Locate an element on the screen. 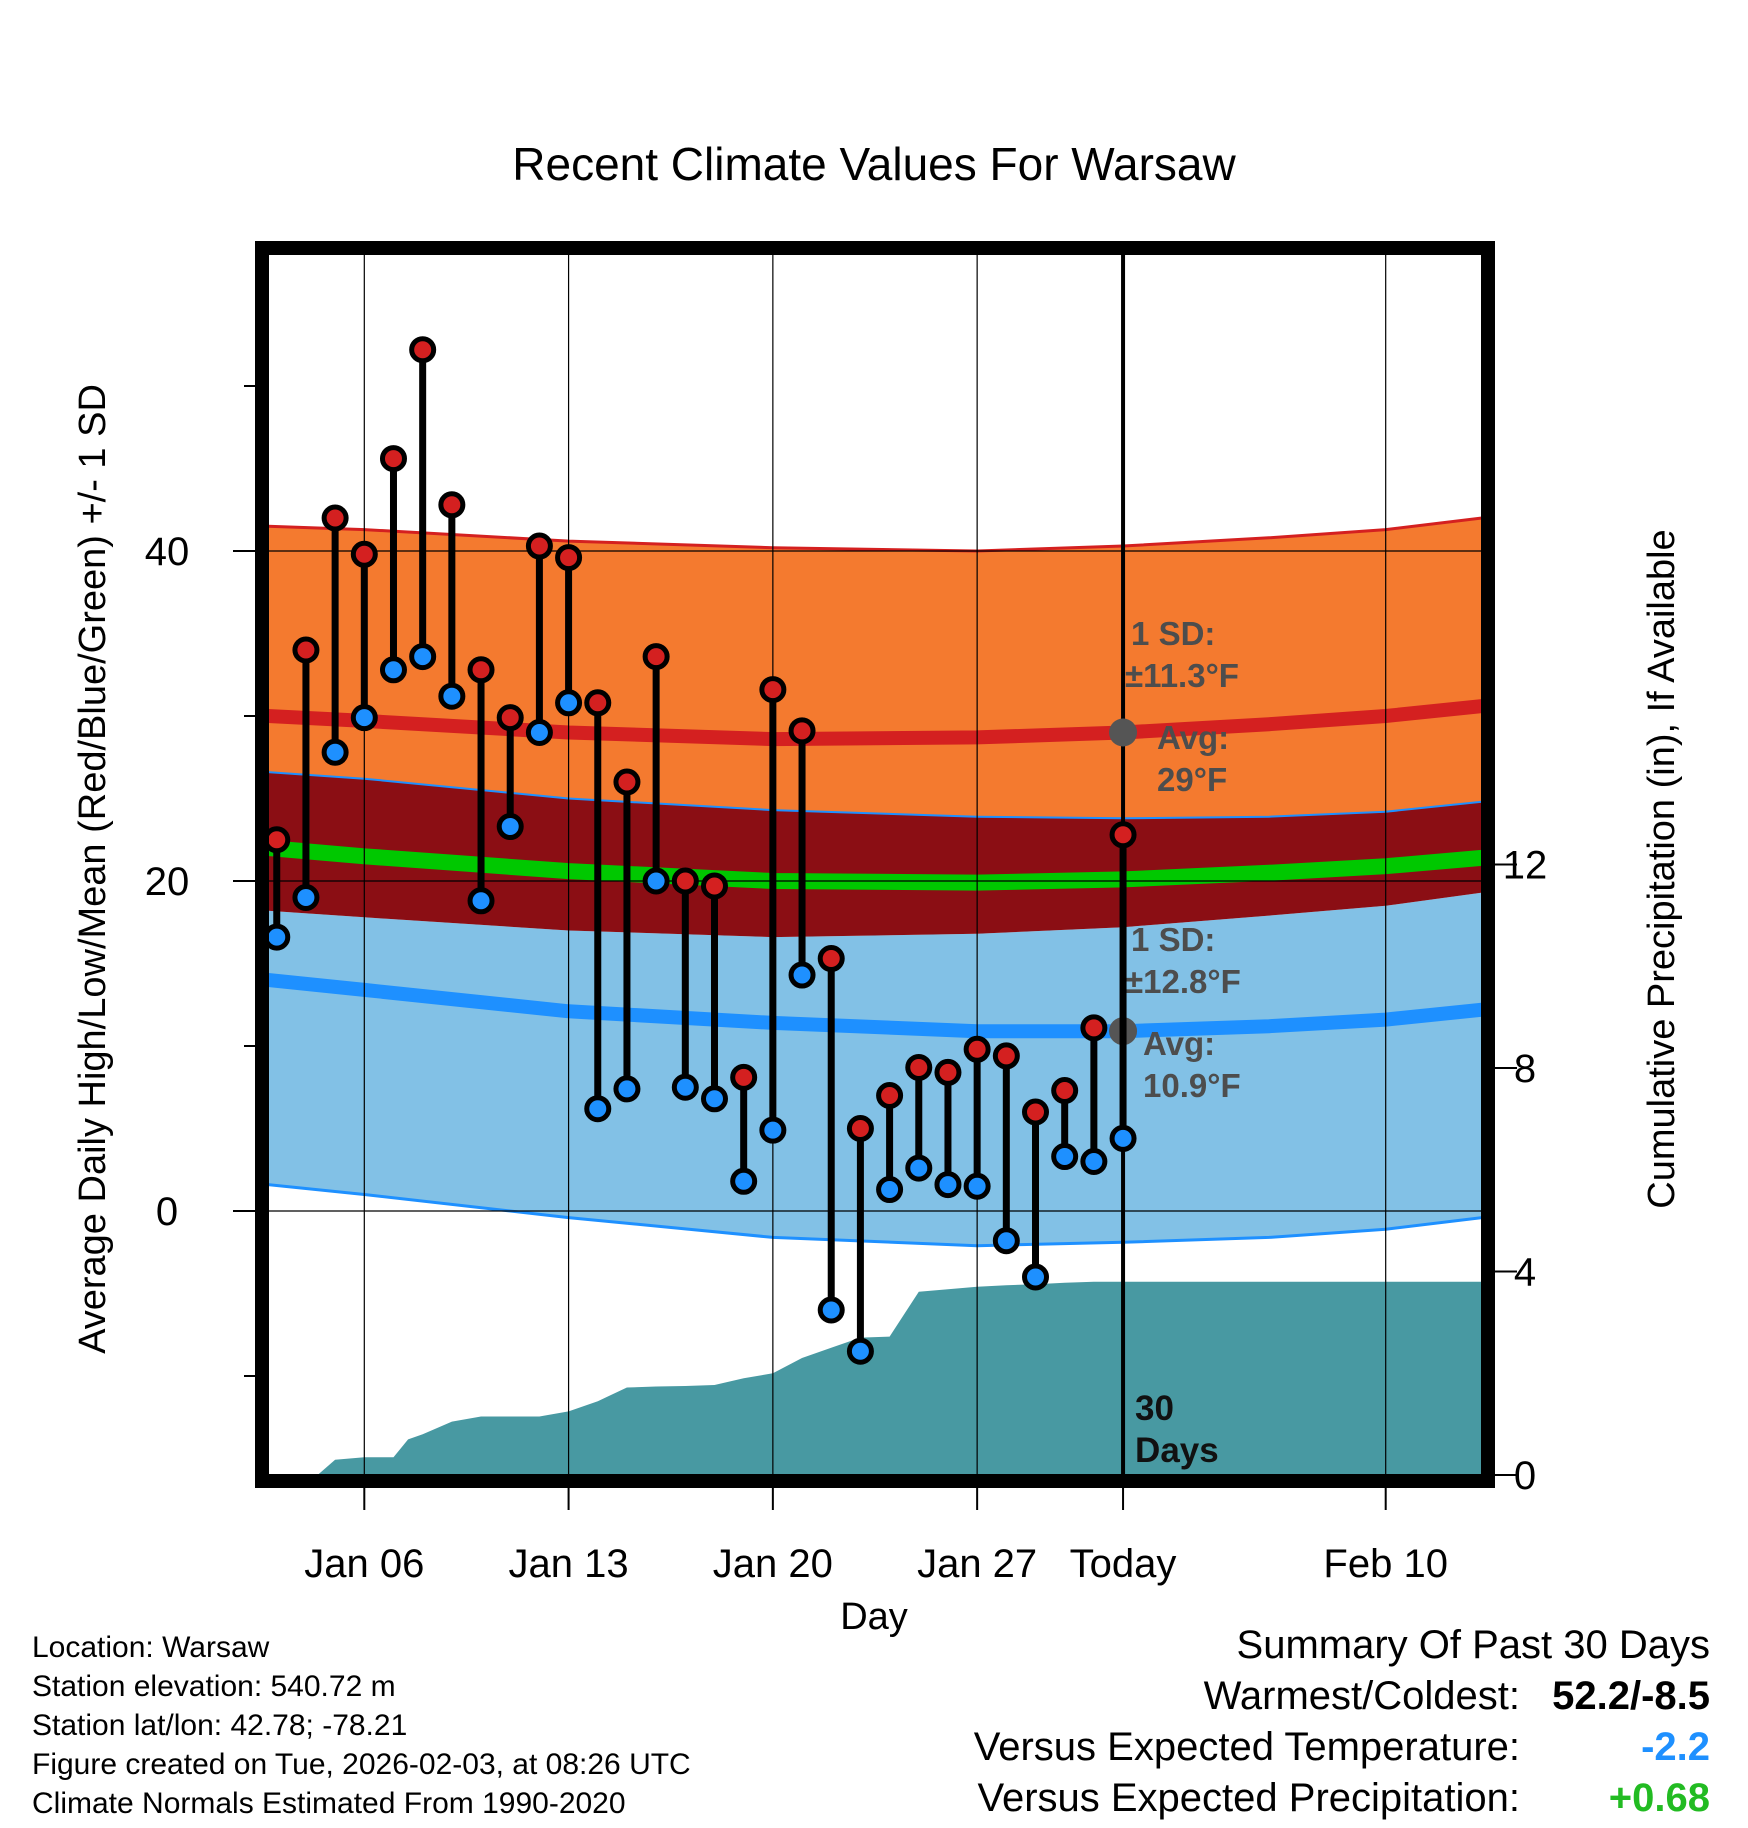 This screenshot has width=1748, height=1828. temp-label: Versus Expected Temperature: is located at coordinates (1246, 1747).